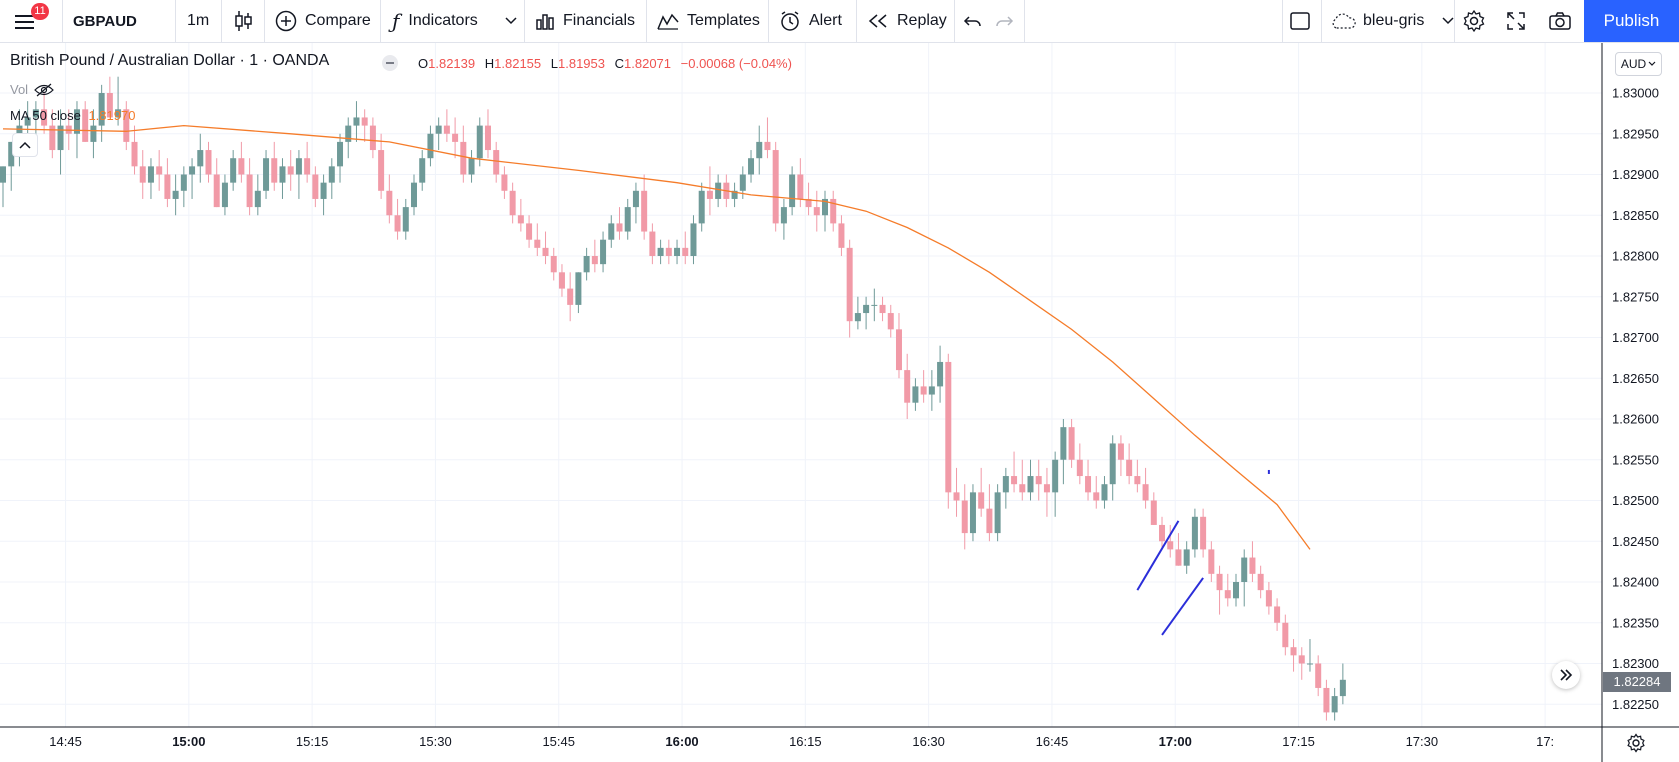  What do you see at coordinates (1638, 64) in the screenshot?
I see `currency-selector: AUD` at bounding box center [1638, 64].